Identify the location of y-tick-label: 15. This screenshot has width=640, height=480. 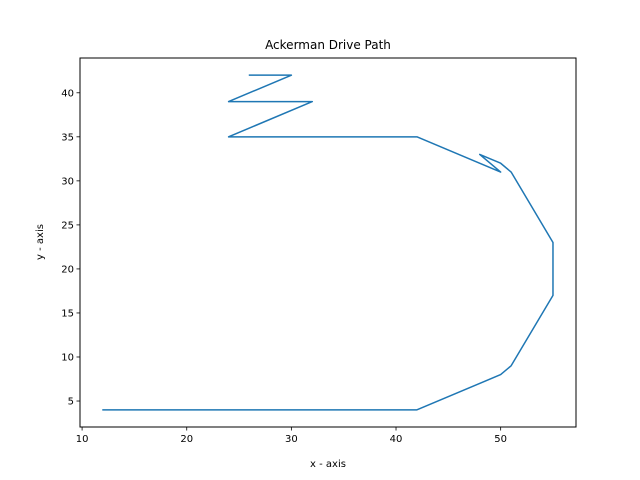
(67, 313).